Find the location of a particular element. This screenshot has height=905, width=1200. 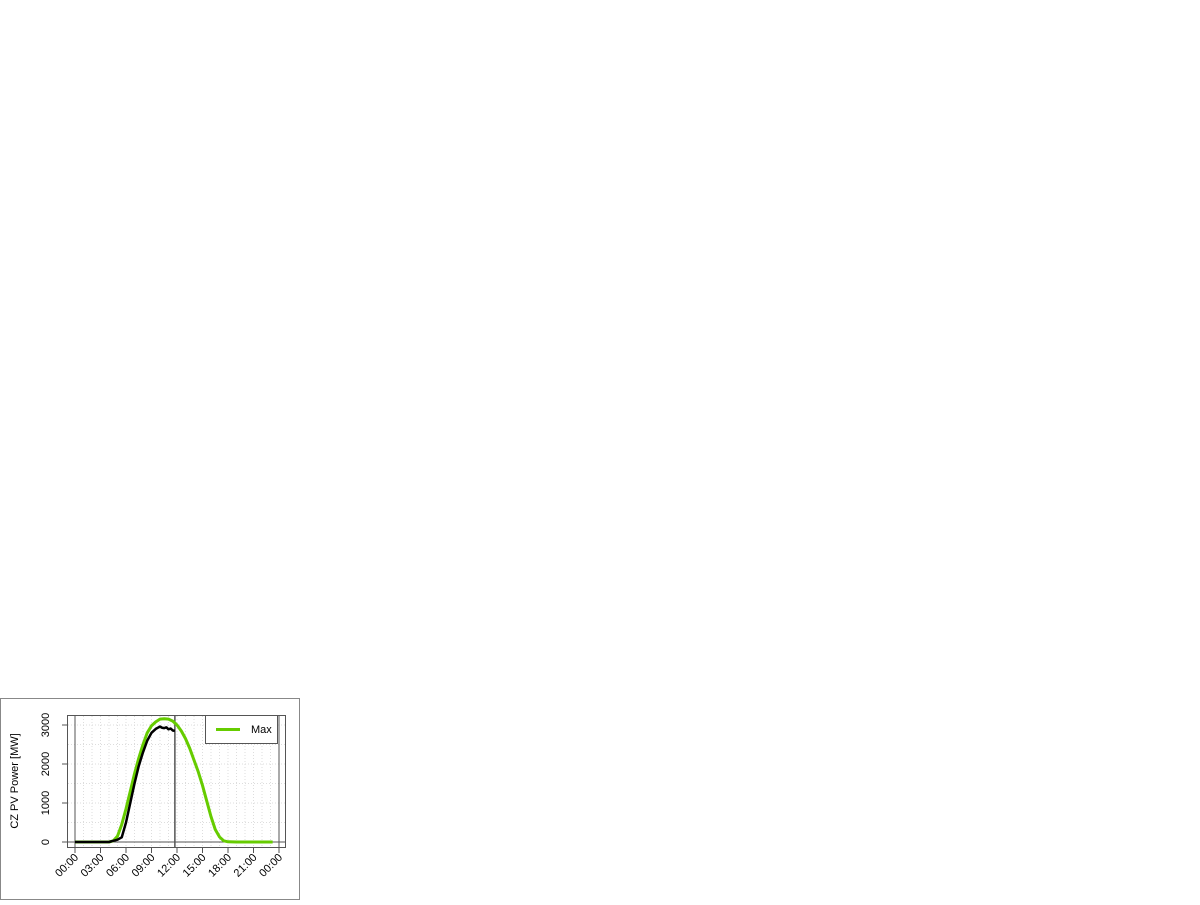

plot-box is located at coordinates (176, 781).